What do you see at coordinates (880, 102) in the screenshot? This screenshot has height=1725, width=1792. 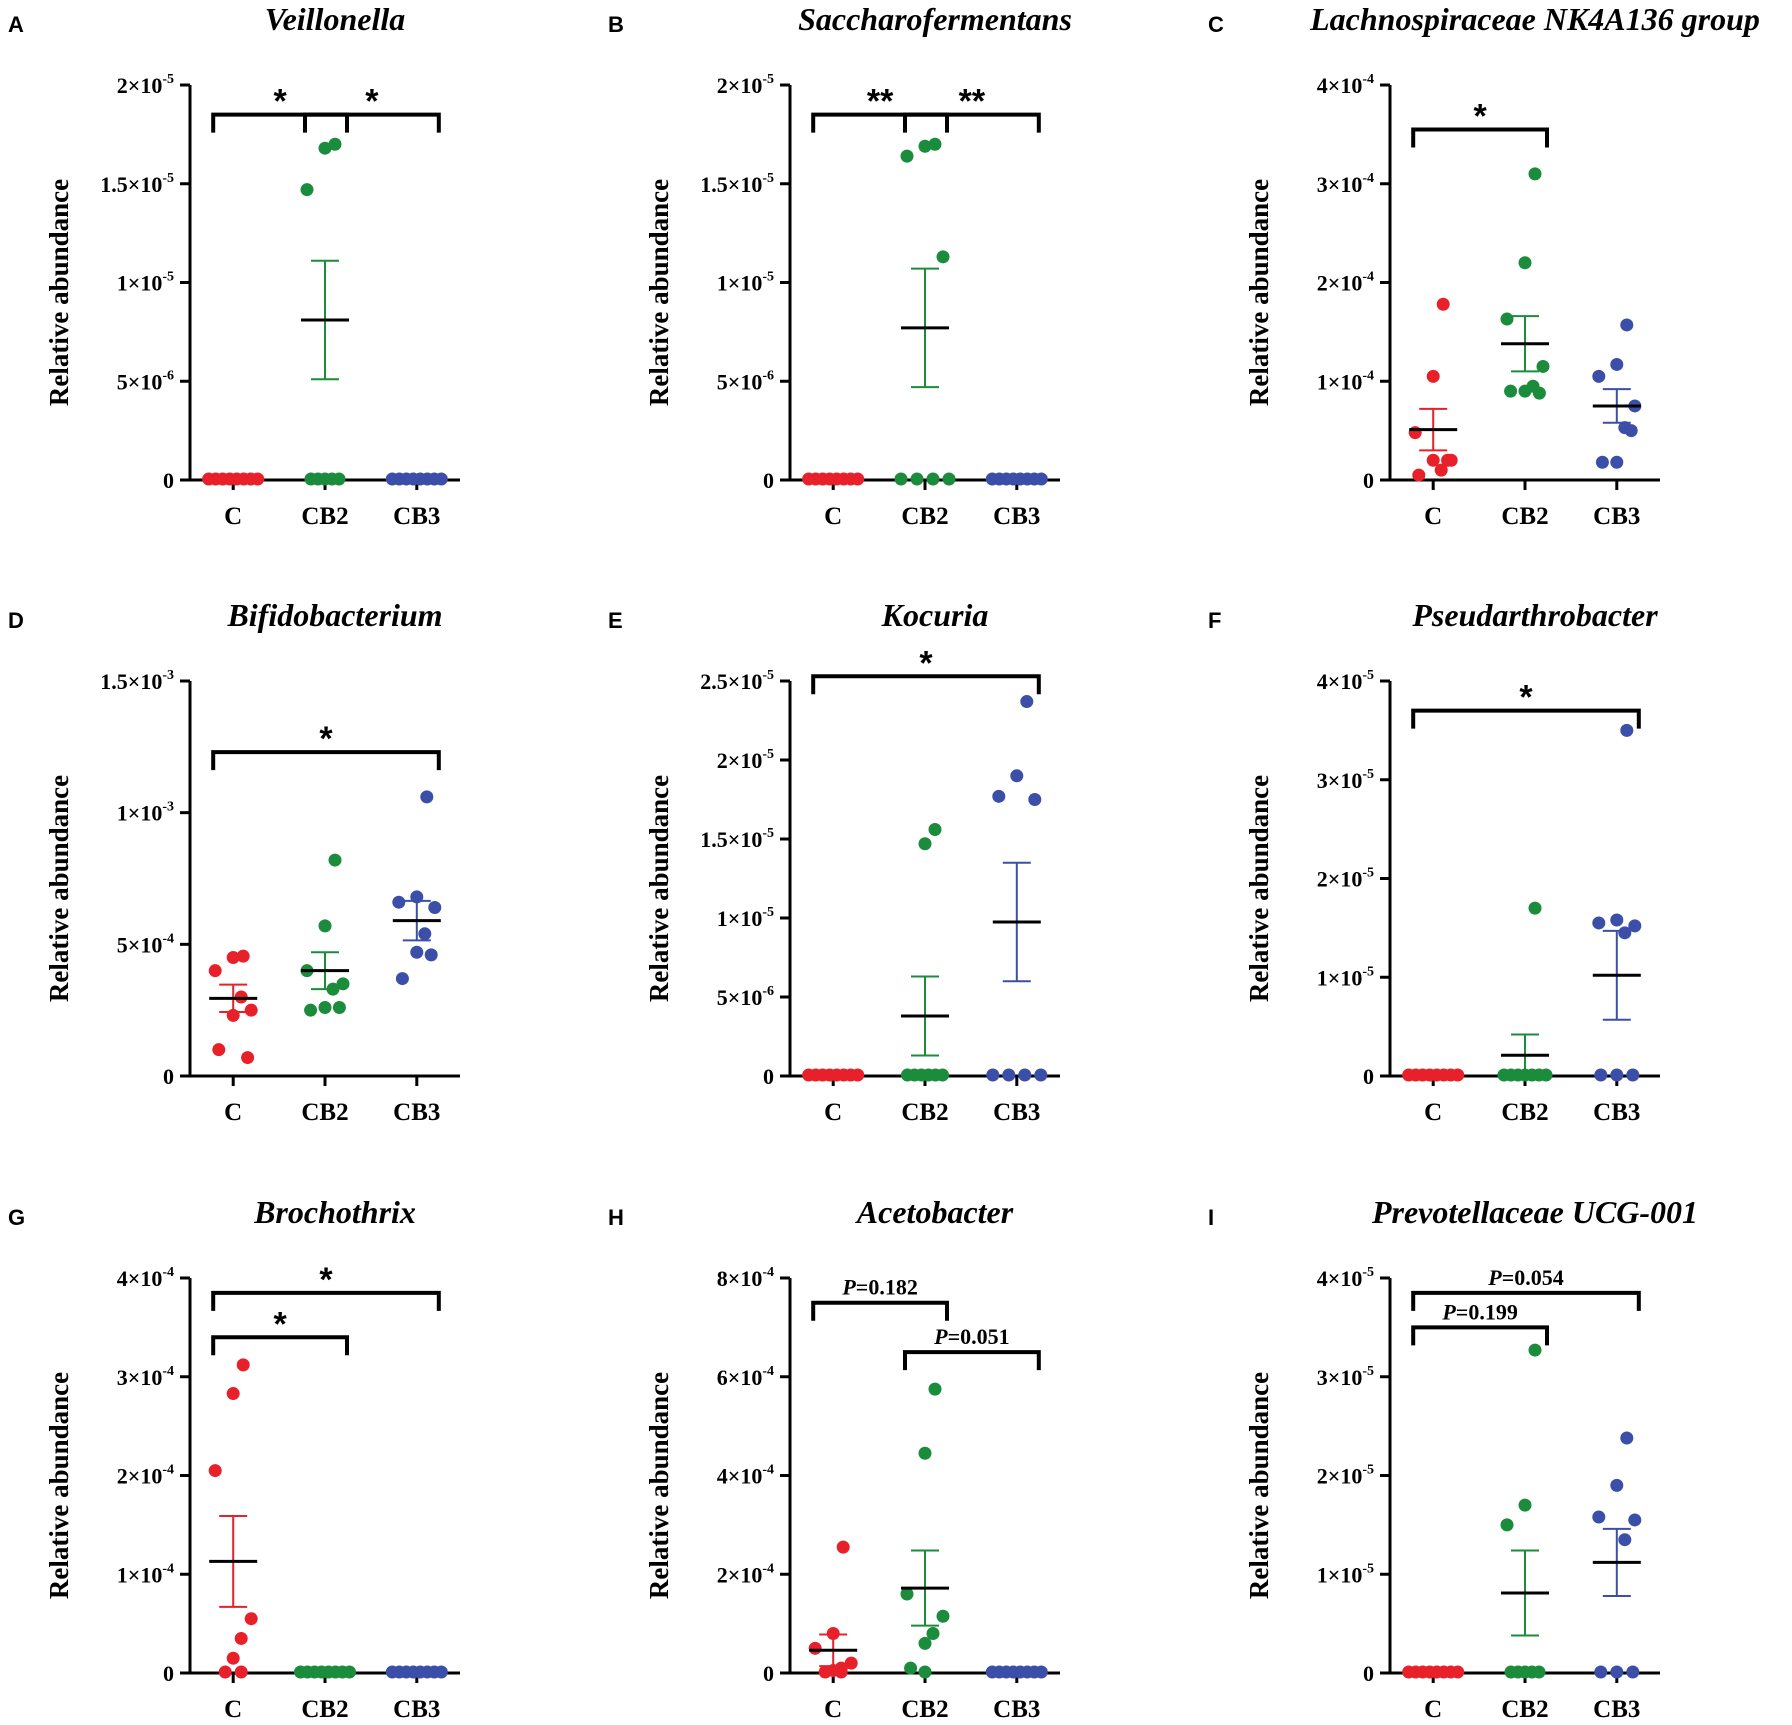 I see `significance-label: **` at bounding box center [880, 102].